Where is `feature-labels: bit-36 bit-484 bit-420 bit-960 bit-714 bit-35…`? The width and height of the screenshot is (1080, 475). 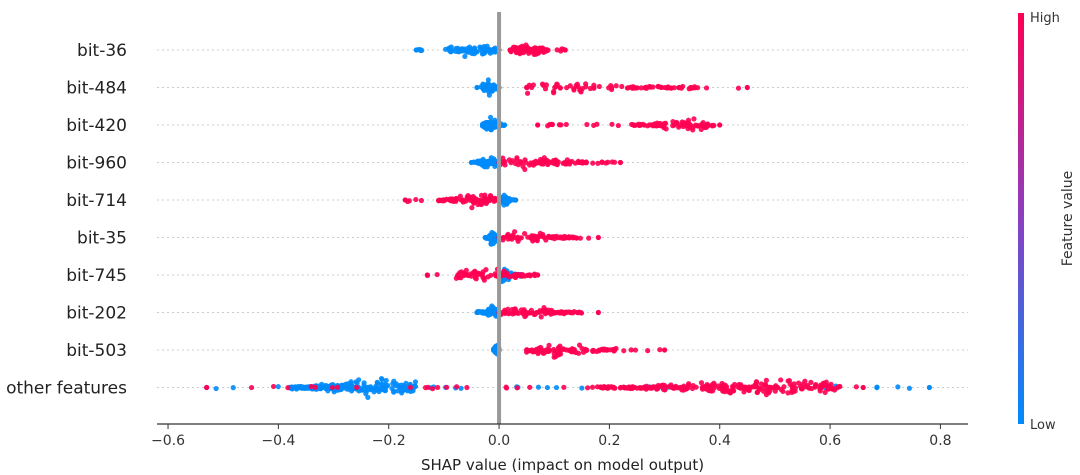 feature-labels: bit-36 bit-484 bit-420 bit-960 bit-714 bit-35… is located at coordinates (66, 220).